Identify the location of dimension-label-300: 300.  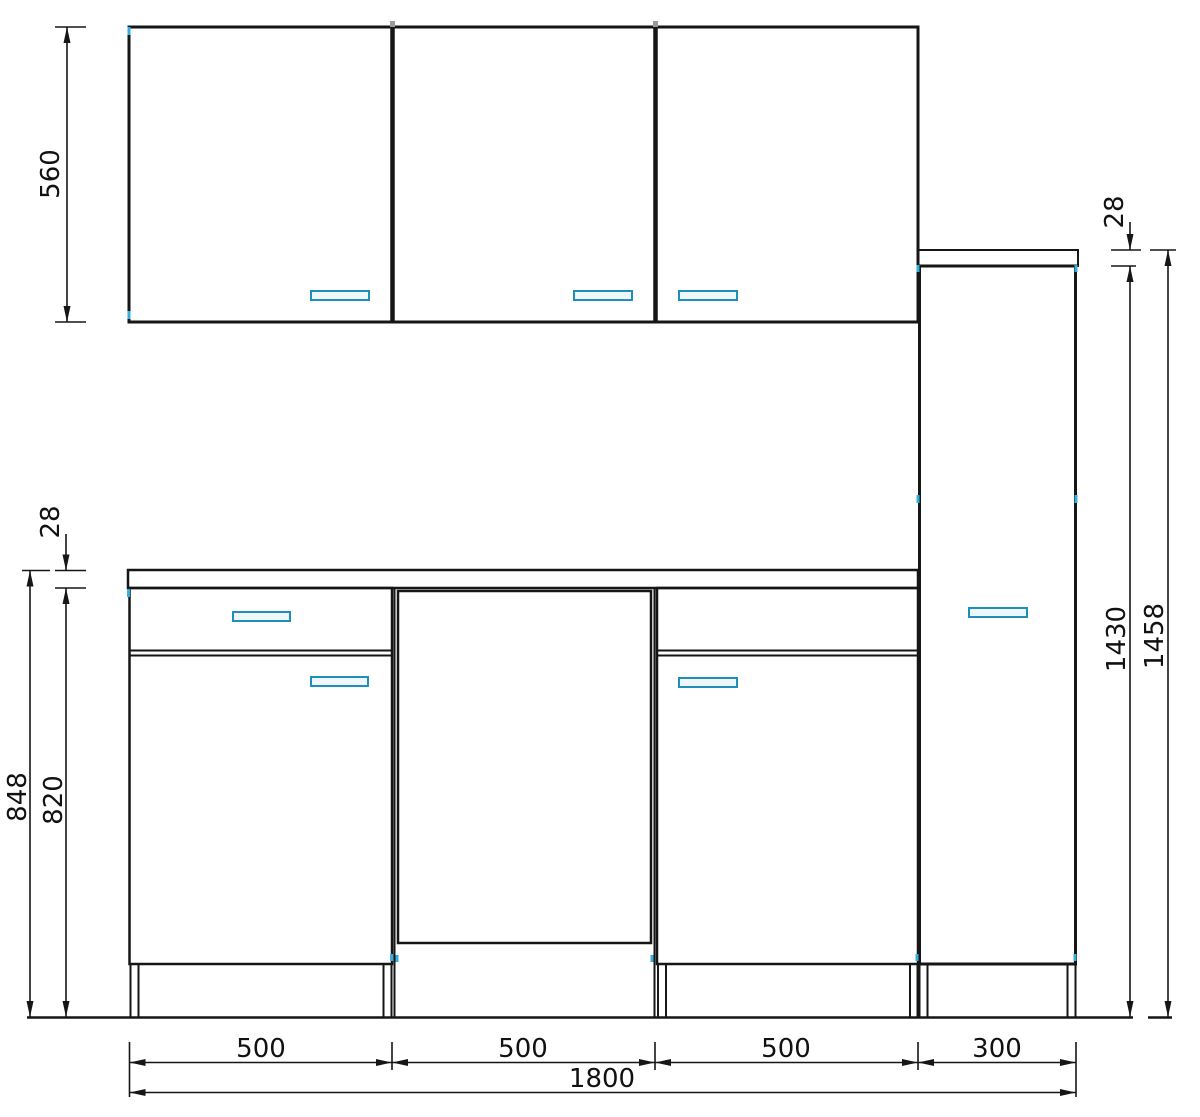
(997, 1049).